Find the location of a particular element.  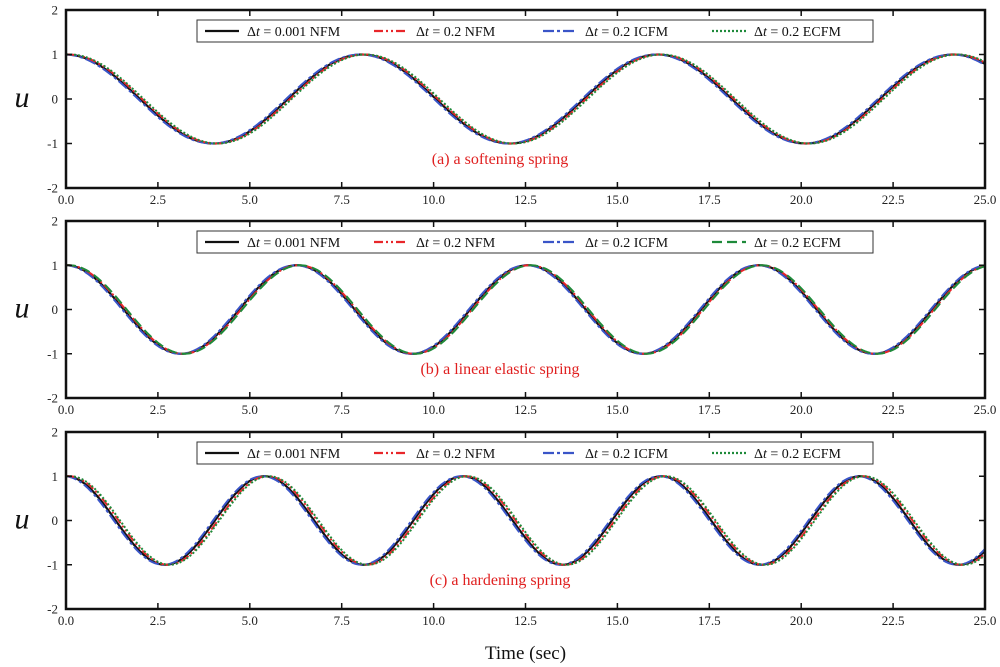

panel-annotation: (c) a hardening spring is located at coordinates (500, 580).